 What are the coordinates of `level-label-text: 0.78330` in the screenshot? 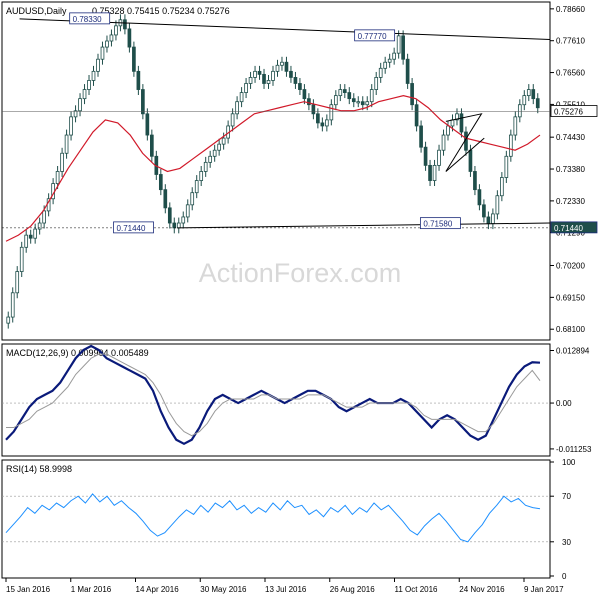 It's located at (87, 19).